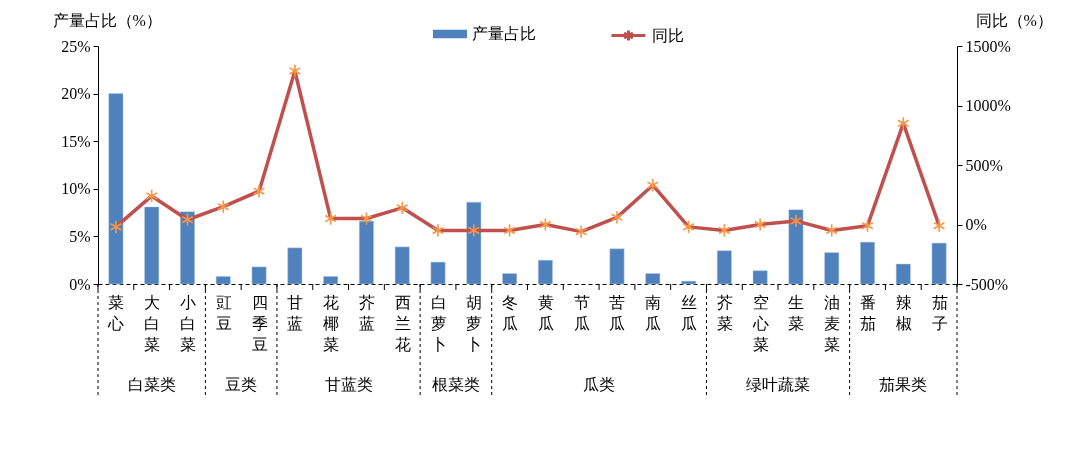 The height and width of the screenshot is (450, 1090). What do you see at coordinates (241, 384) in the screenshot?
I see `text: 豆类` at bounding box center [241, 384].